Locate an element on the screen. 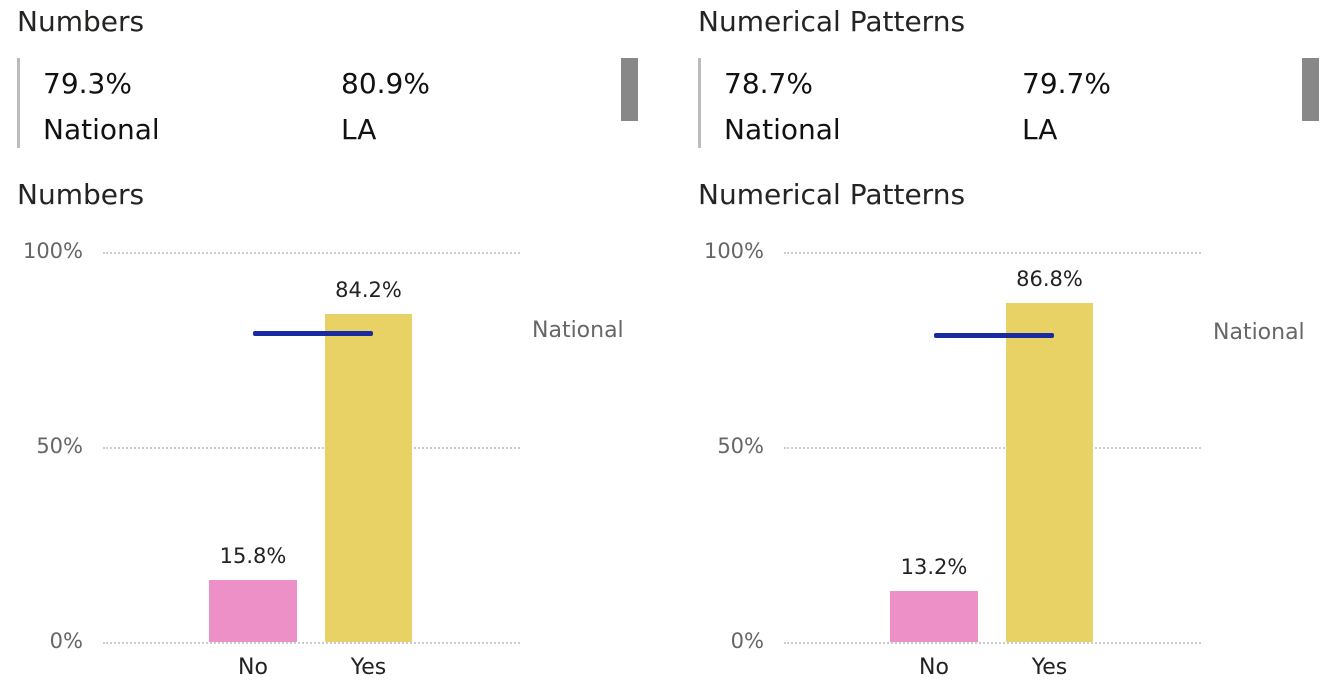  card-title: Numbers is located at coordinates (81, 21).